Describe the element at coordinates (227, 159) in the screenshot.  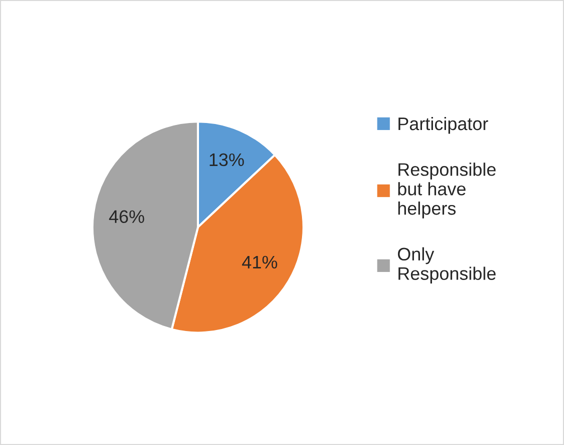
I see `data-label: 13%` at that location.